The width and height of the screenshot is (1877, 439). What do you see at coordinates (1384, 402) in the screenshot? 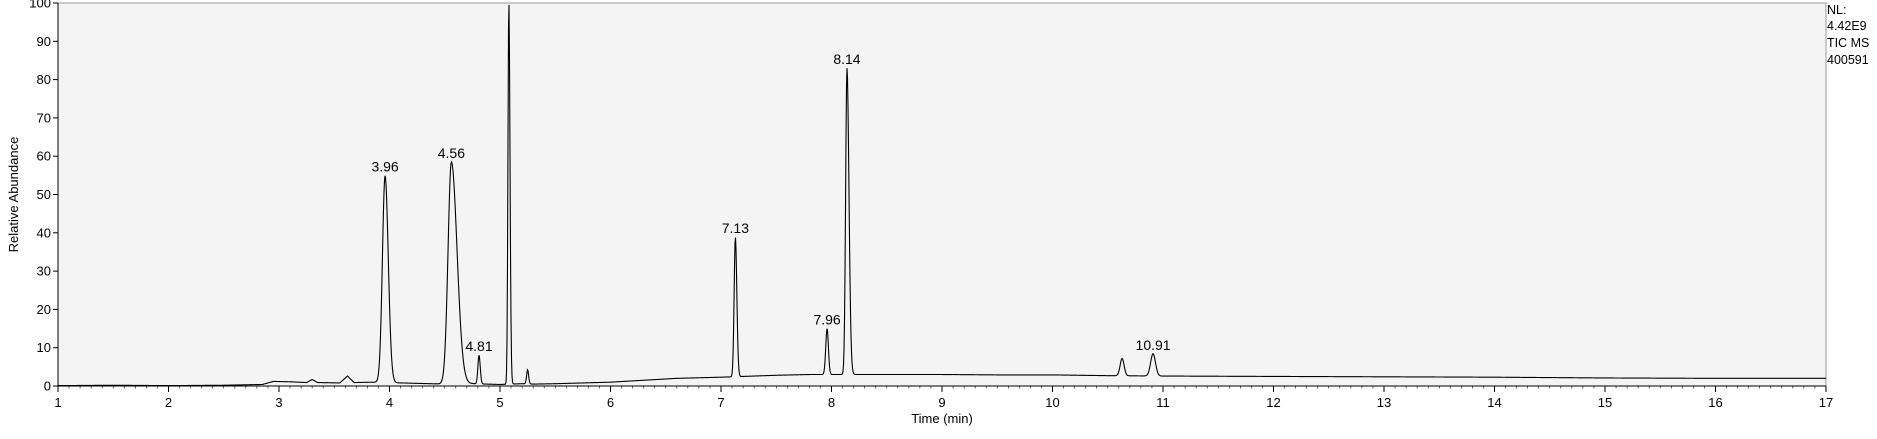
I see `x-tick-label: 13` at bounding box center [1384, 402].